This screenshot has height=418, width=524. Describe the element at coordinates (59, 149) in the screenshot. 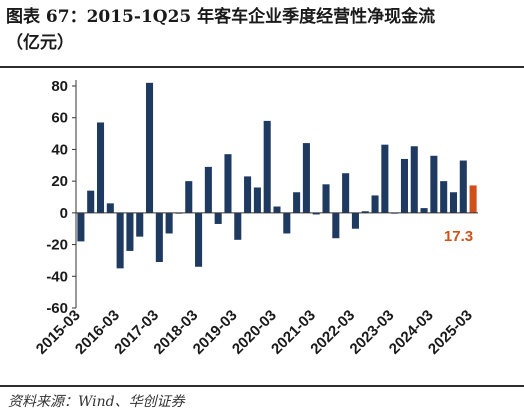

I see `y-tick-label: 40` at that location.